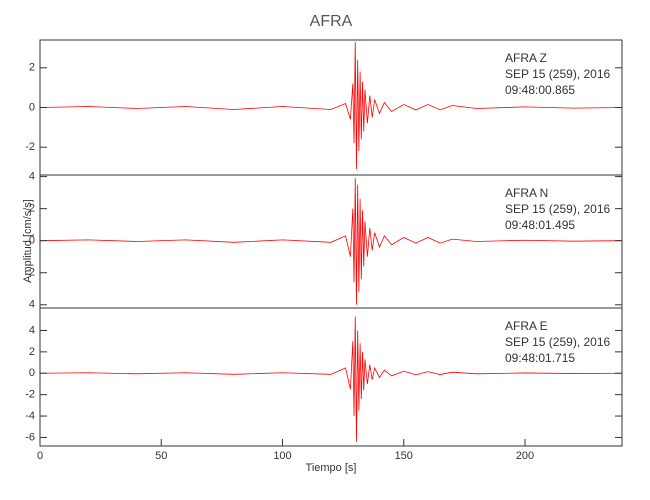 This screenshot has width=650, height=500. I want to click on annotation: 09:48:01.495, so click(540, 225).